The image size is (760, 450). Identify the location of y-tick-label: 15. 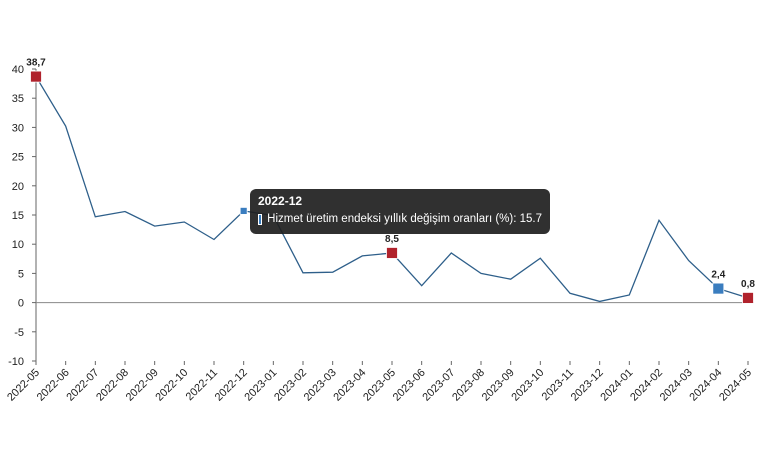
(18, 216).